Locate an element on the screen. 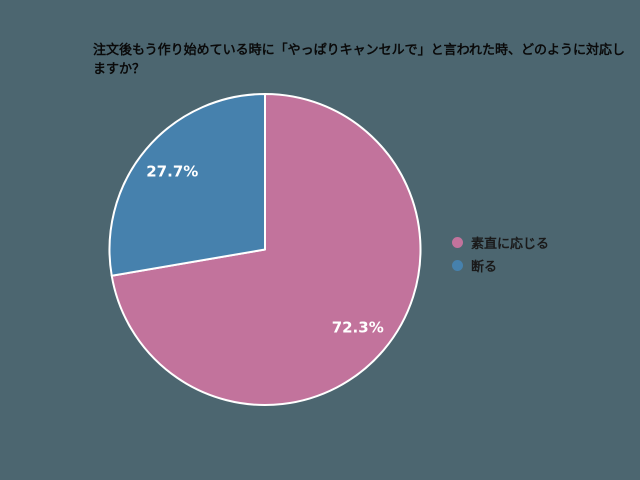 The height and width of the screenshot is (480, 640). legend: 素直に応じる 断る is located at coordinates (500, 254).